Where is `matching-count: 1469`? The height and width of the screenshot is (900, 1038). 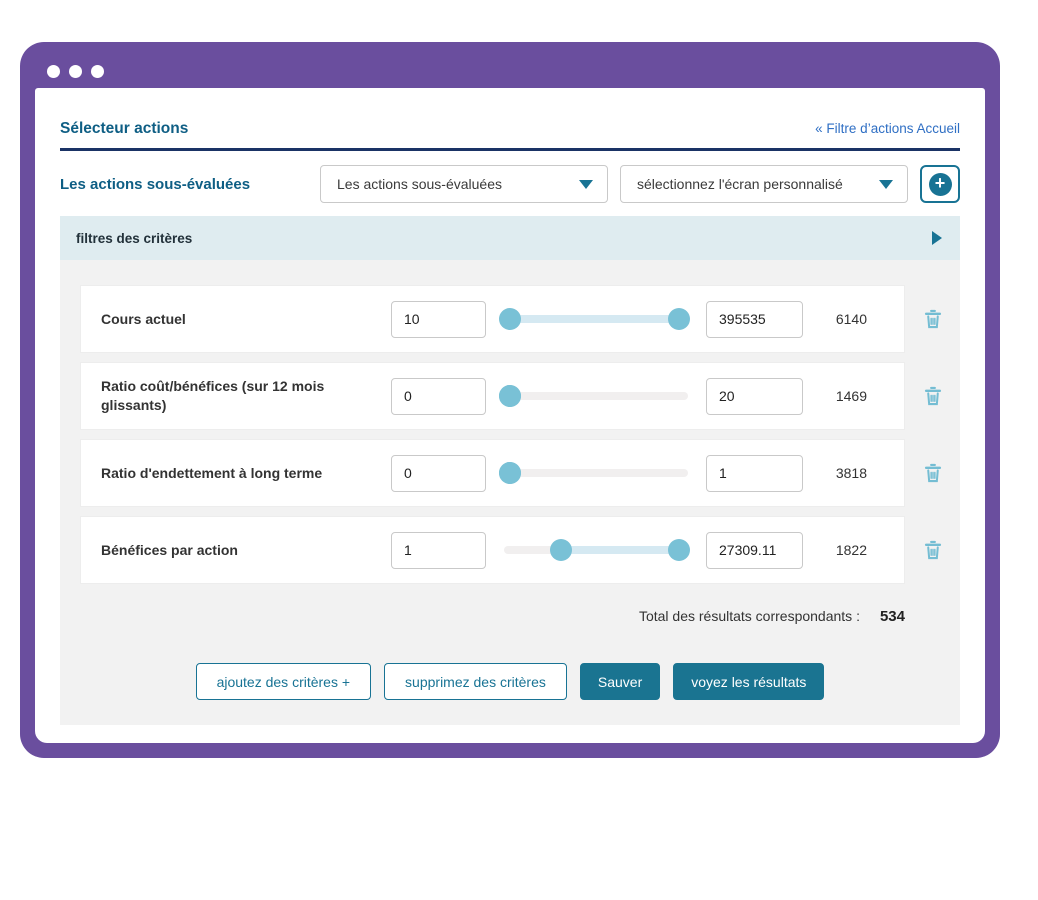
matching-count: 1469 is located at coordinates (851, 396).